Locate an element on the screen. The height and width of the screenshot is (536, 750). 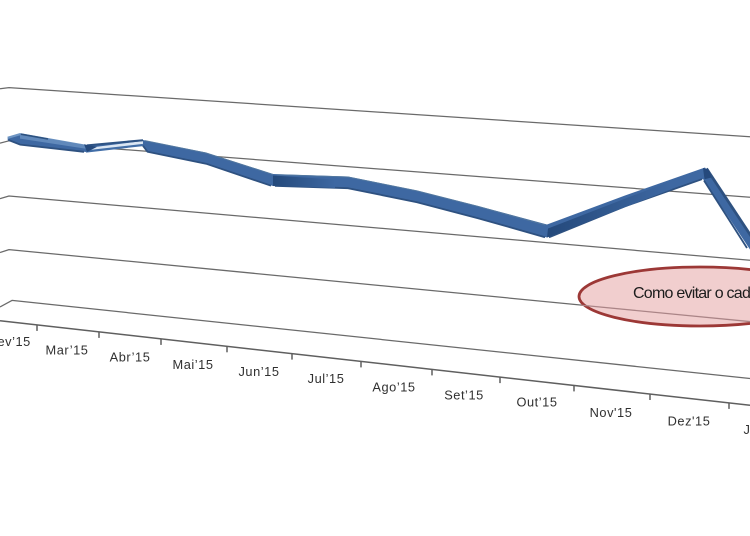
svg-text: Nov'15 is located at coordinates (611, 412).